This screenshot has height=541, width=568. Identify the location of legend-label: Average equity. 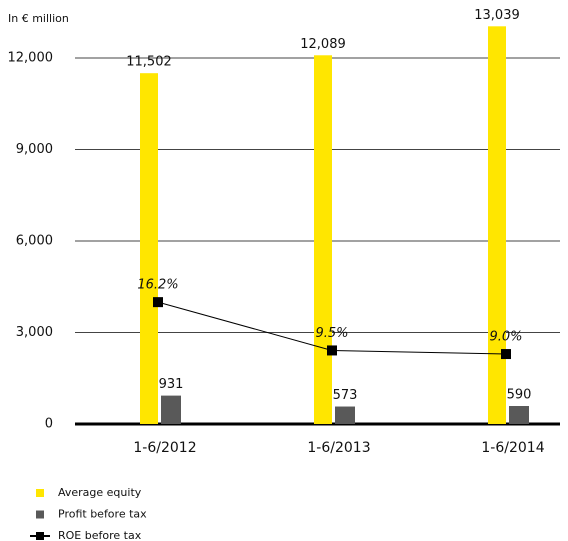
(100, 492).